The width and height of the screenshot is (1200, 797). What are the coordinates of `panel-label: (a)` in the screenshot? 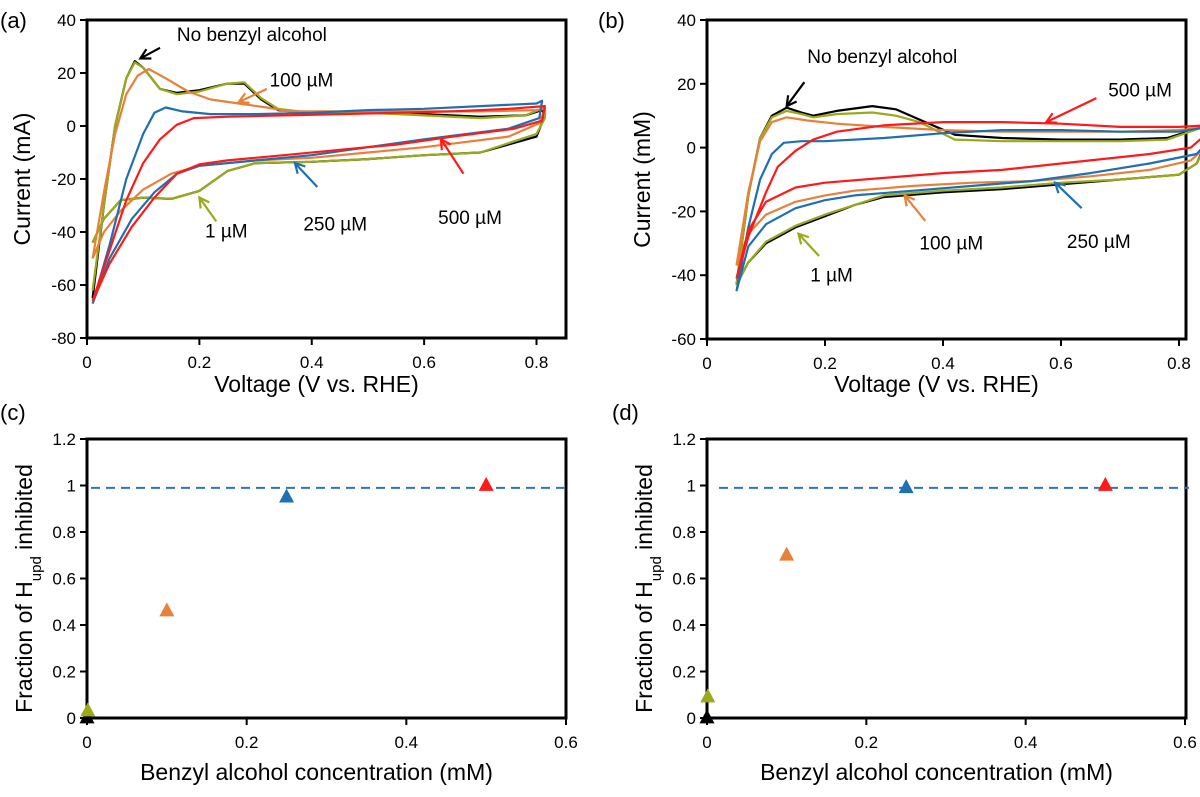 It's located at (13, 20).